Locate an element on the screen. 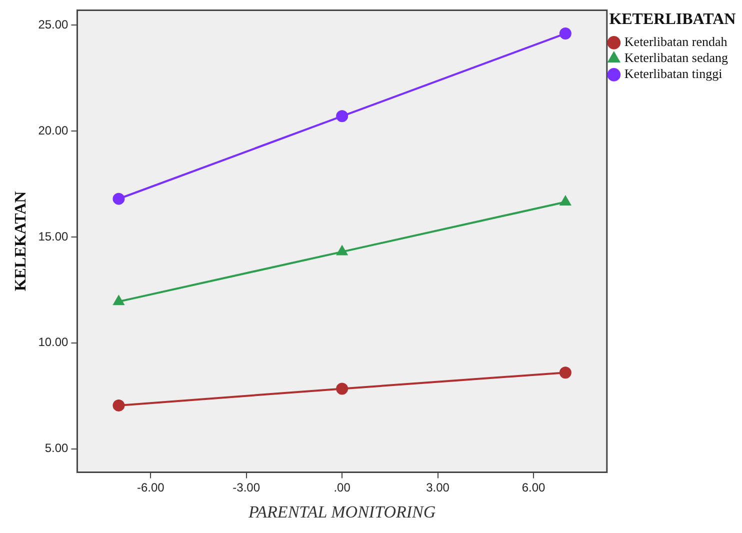 This screenshot has width=742, height=533. x-axis-title: PARENTAL MONITORING is located at coordinates (341, 512).